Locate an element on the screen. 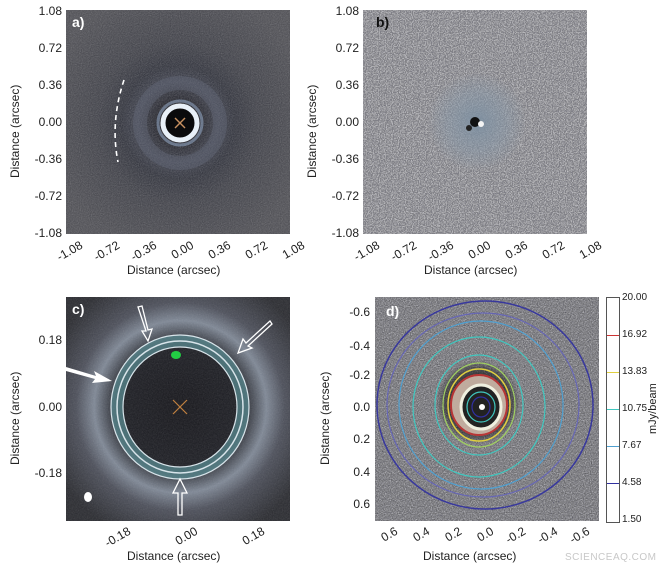 The height and width of the screenshot is (567, 664). solid-arrow-icon is located at coordinates (89, 375).